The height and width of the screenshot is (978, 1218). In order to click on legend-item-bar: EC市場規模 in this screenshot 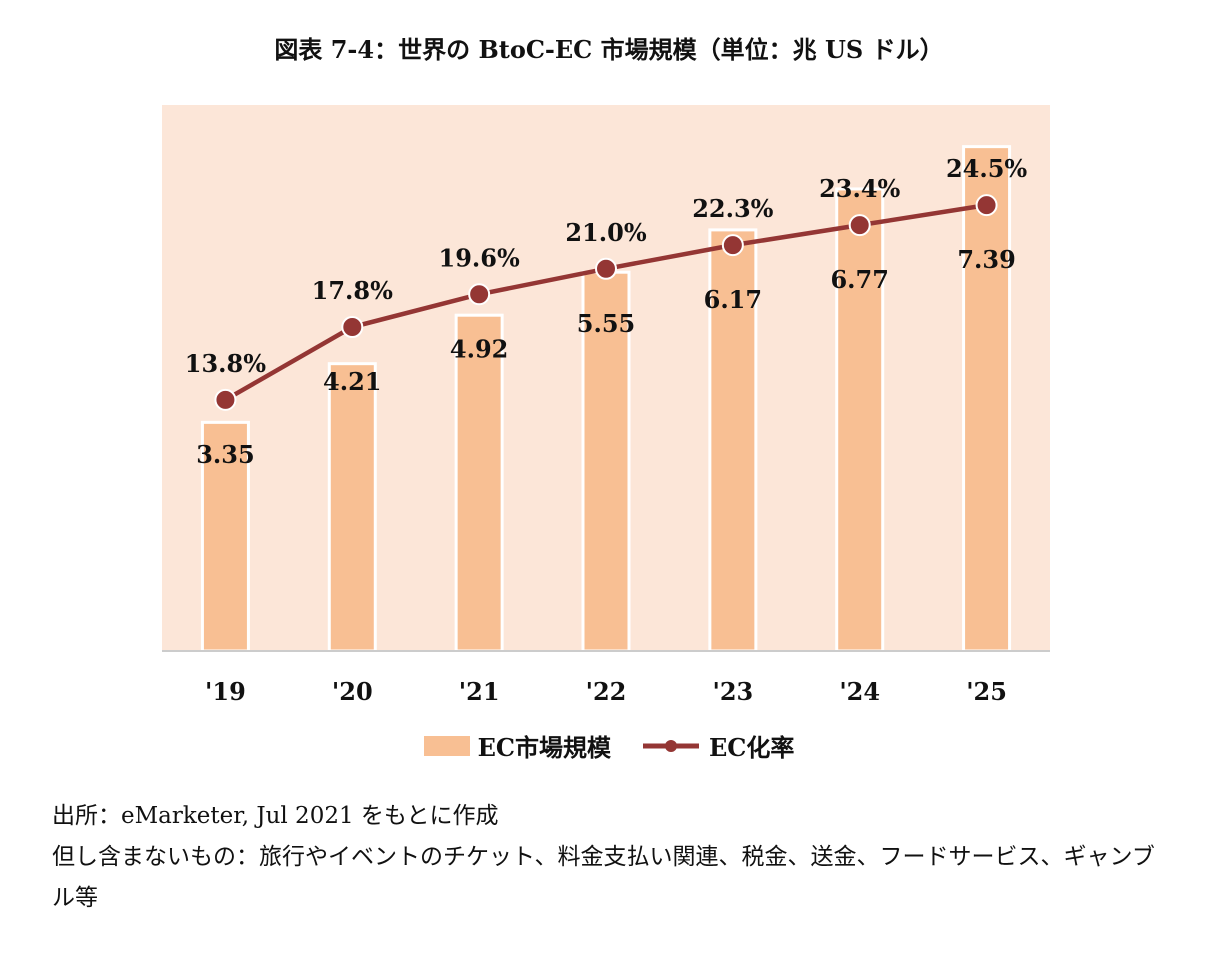, I will do `click(517, 745)`.